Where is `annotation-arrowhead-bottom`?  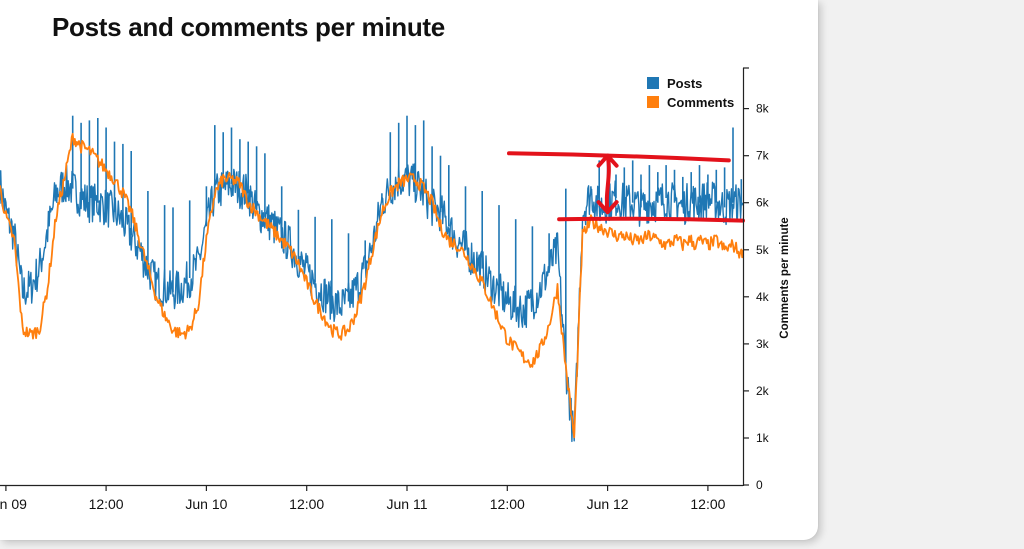
annotation-arrowhead-bottom is located at coordinates (607, 207).